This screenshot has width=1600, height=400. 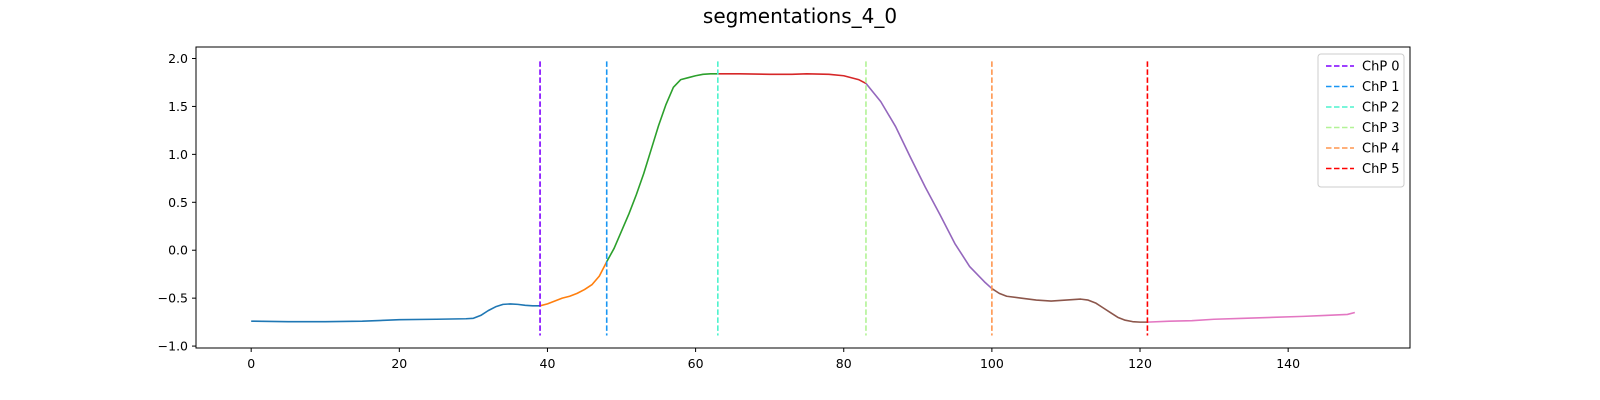 What do you see at coordinates (1288, 363) in the screenshot?
I see `x-tick-label: 140` at bounding box center [1288, 363].